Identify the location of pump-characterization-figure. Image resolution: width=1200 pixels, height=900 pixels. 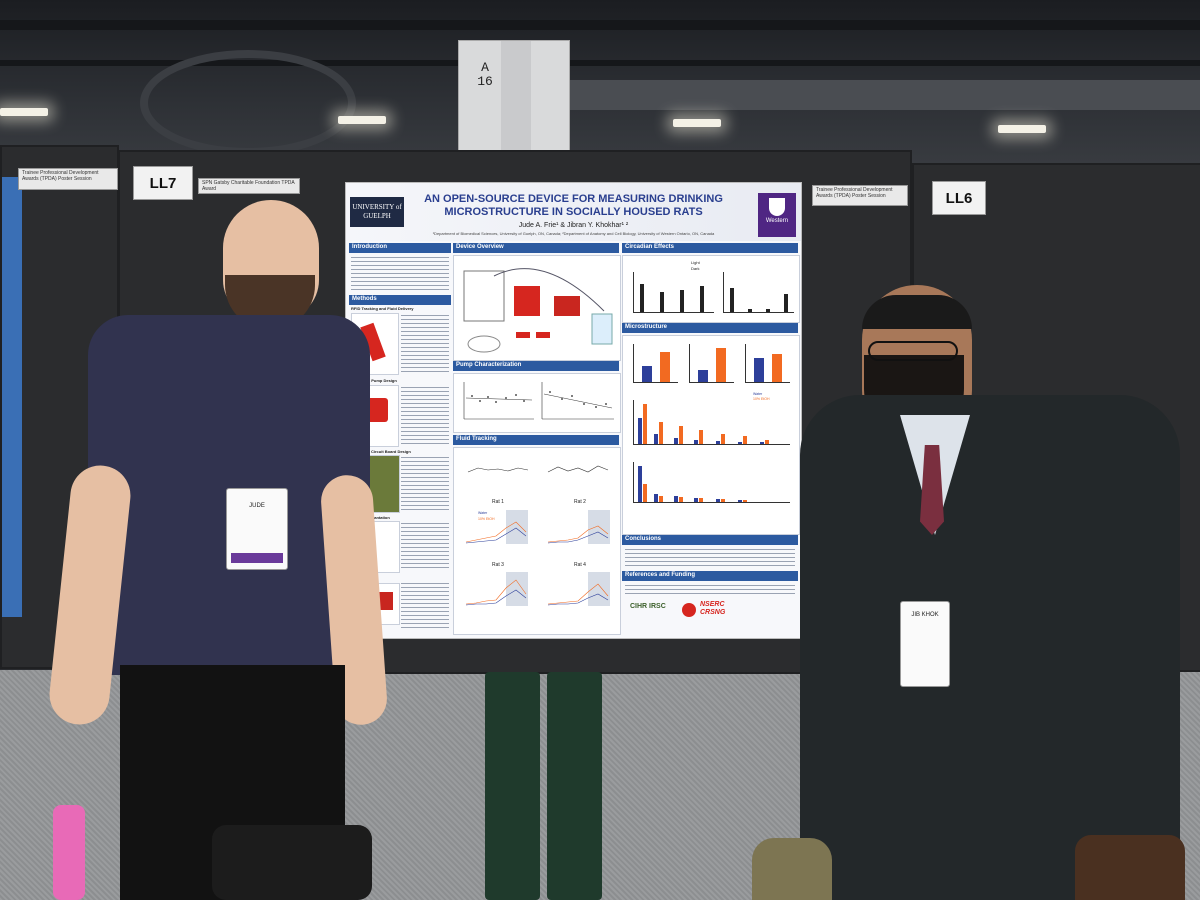
(537, 403).